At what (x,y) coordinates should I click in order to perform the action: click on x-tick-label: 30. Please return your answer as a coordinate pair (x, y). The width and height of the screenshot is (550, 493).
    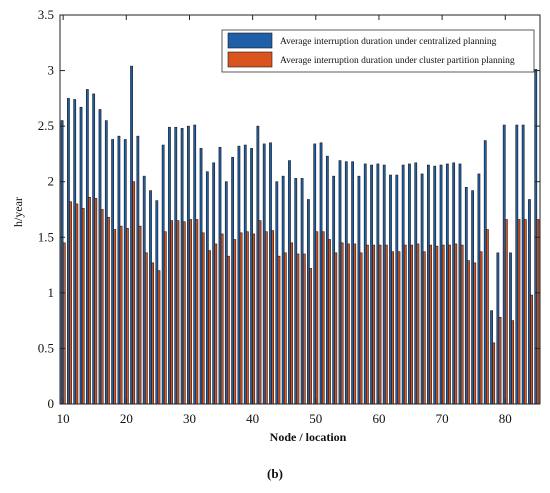
    Looking at the image, I should click on (189, 418).